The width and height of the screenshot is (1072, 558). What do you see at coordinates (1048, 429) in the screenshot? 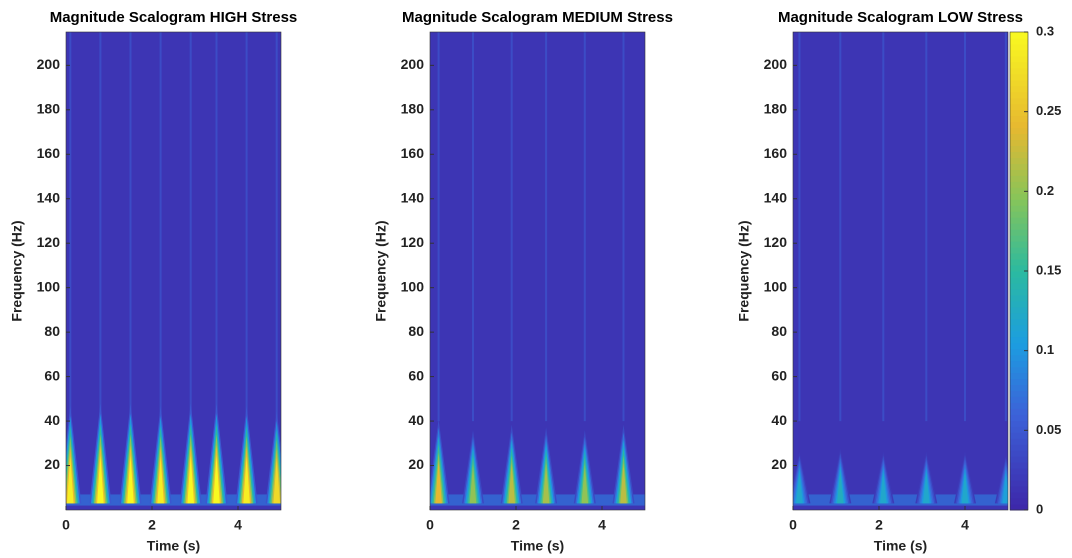
I see `colorbar-tick-label: 0.05` at bounding box center [1048, 429].